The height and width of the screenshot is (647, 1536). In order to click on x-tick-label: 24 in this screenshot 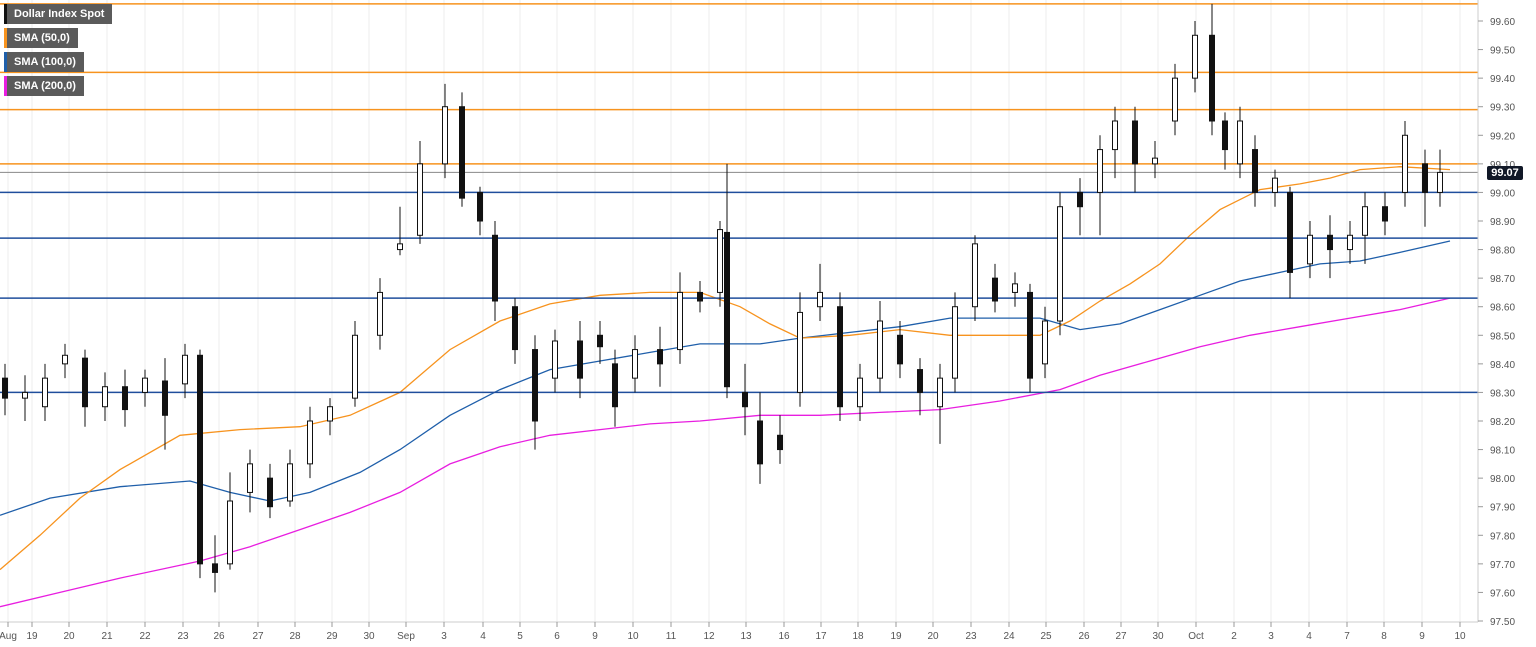, I will do `click(1009, 636)`.